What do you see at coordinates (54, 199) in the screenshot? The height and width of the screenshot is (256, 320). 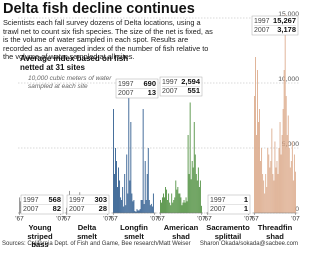 I see `callout-value: 568` at bounding box center [54, 199].